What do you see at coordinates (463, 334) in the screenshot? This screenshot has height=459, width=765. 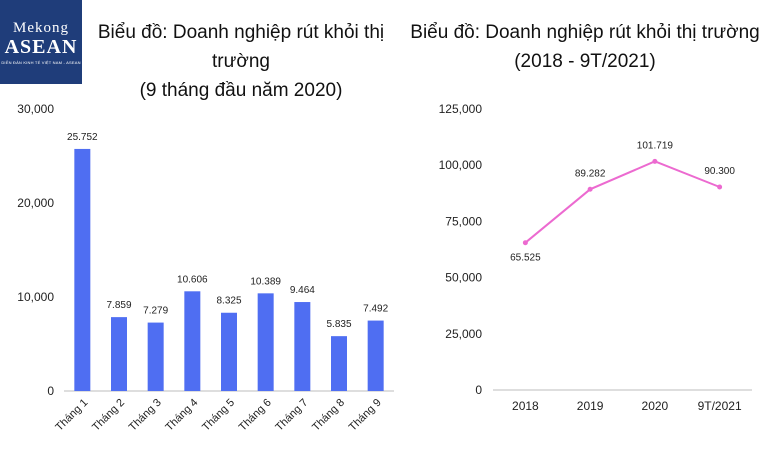 I see `line-y-tick-label: 25,000` at bounding box center [463, 334].